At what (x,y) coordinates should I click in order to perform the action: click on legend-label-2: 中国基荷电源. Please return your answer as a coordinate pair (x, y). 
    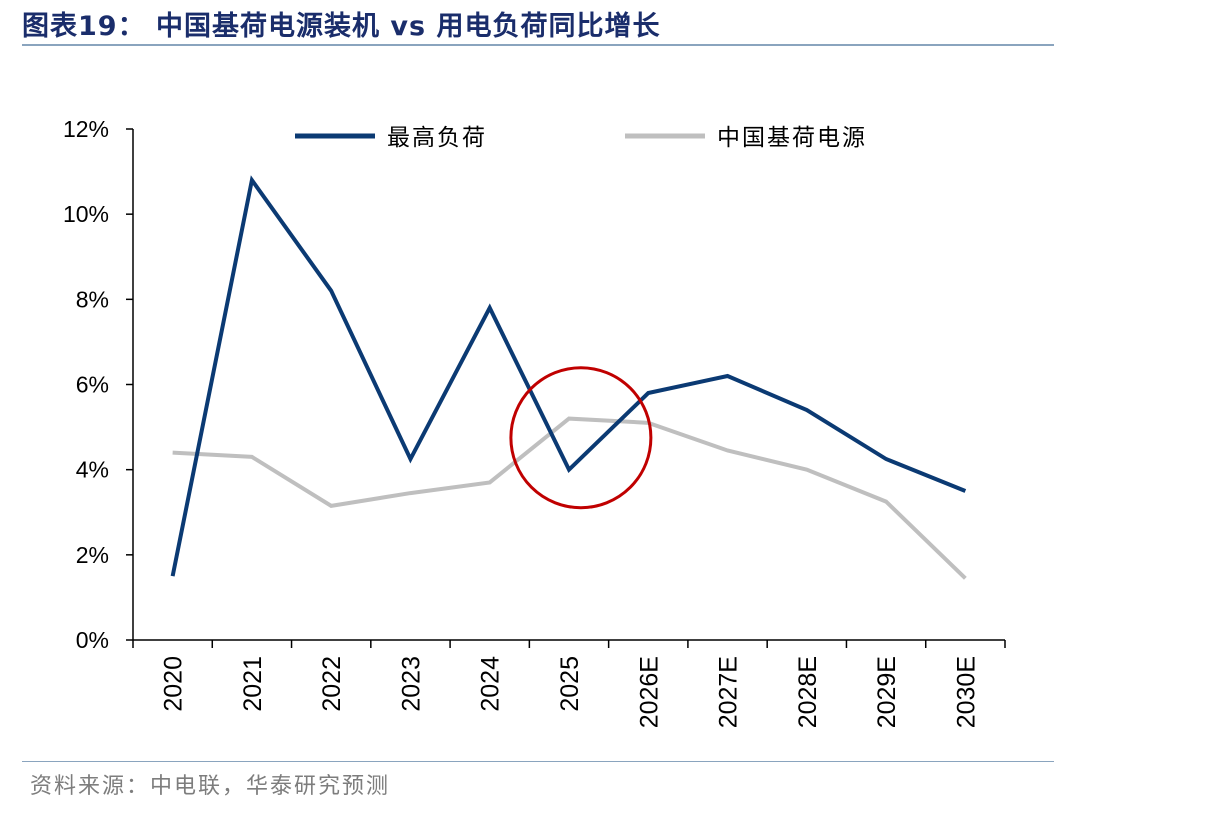
    Looking at the image, I should click on (792, 138).